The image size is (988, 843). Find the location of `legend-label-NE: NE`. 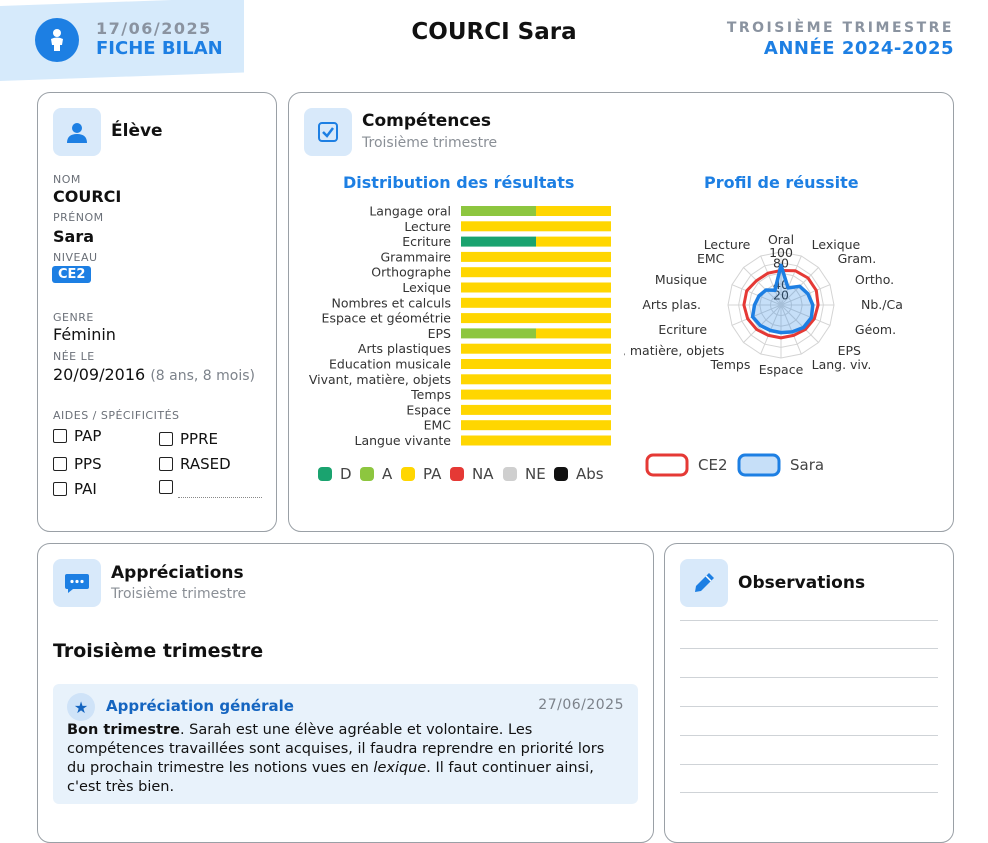

legend-label-NE: NE is located at coordinates (535, 474).